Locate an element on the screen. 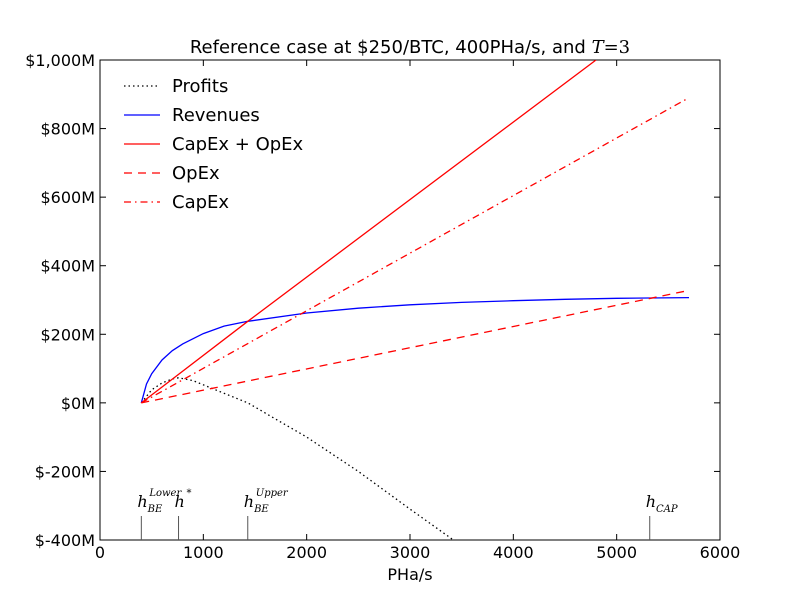  chart-title-equals: =3 is located at coordinates (617, 47).